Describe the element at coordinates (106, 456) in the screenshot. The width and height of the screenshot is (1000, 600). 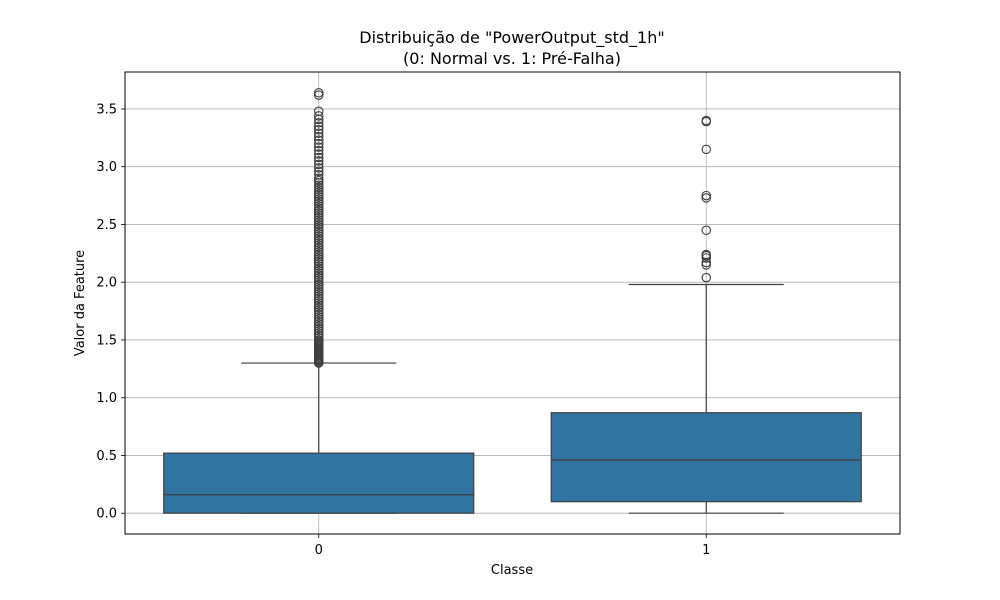
I see `y-tick-label: 0.5` at that location.